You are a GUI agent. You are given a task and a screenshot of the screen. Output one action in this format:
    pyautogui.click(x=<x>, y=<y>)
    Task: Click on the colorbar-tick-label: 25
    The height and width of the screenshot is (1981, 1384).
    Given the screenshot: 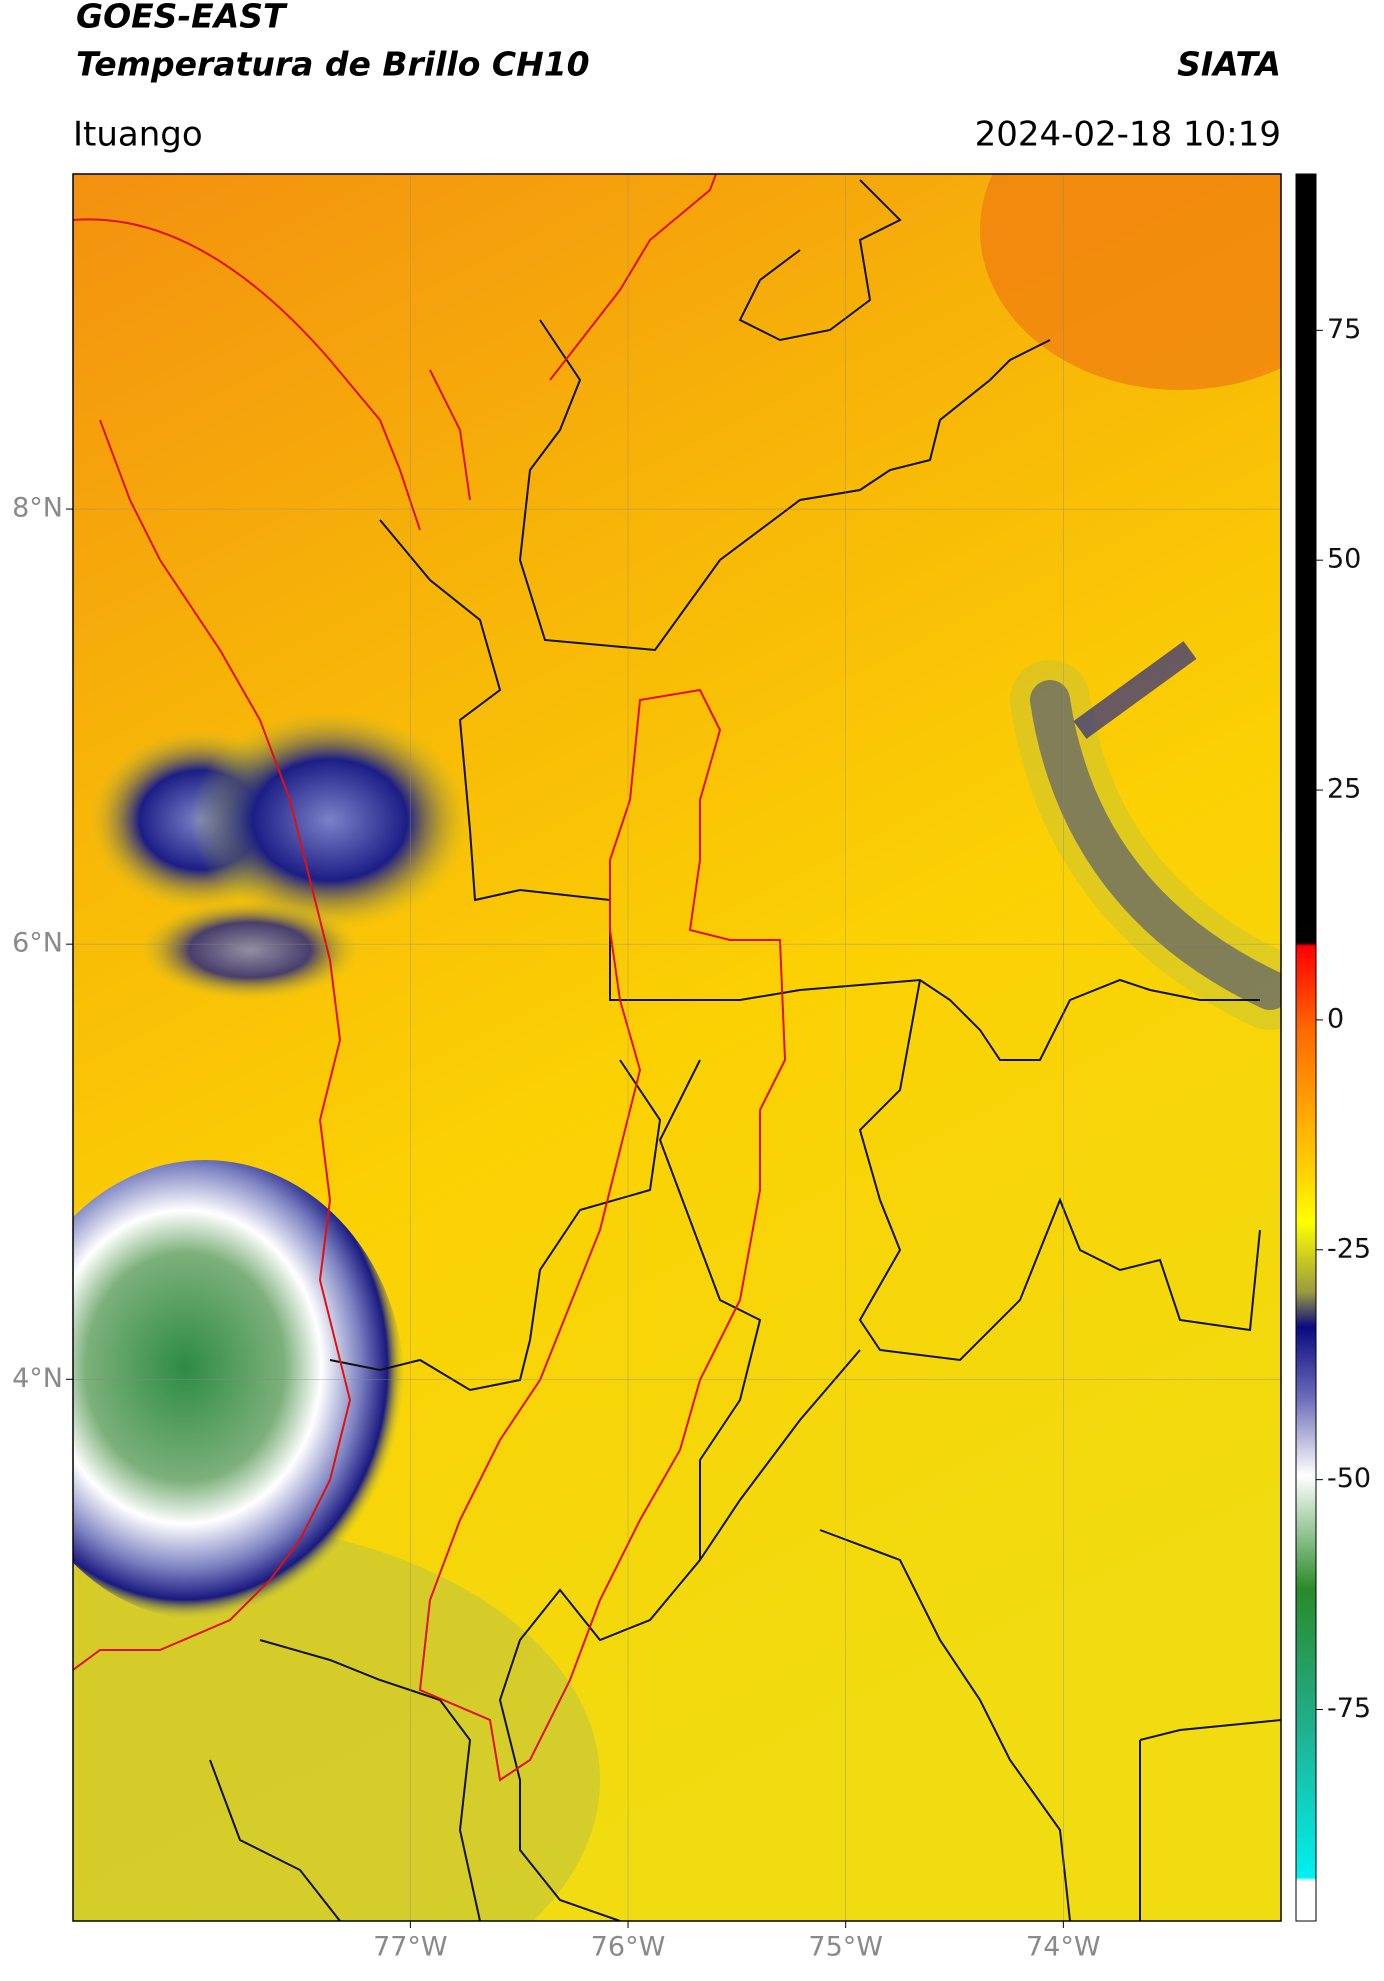 What is the action you would take?
    pyautogui.click(x=1344, y=789)
    